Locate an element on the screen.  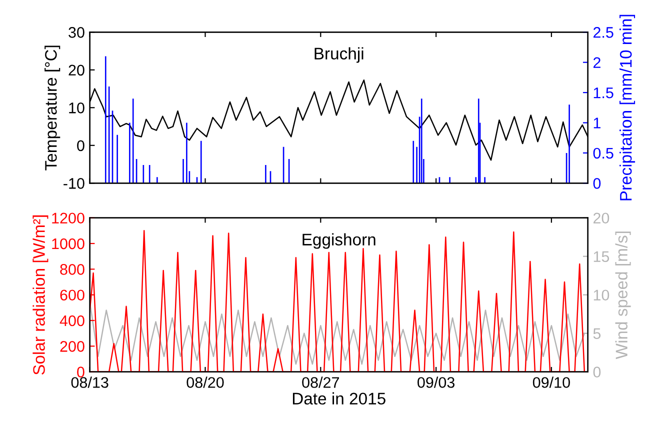
y2-tick-label: 20 is located at coordinates (601, 218).